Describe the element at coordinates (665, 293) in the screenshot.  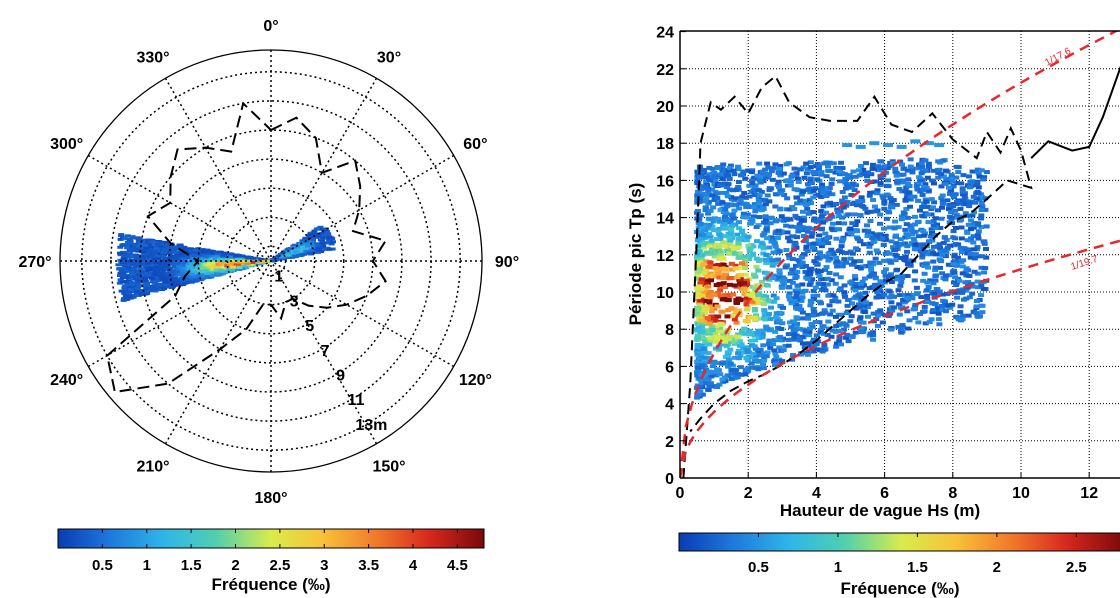
I see `heatmap-y-tick-label: 10` at that location.